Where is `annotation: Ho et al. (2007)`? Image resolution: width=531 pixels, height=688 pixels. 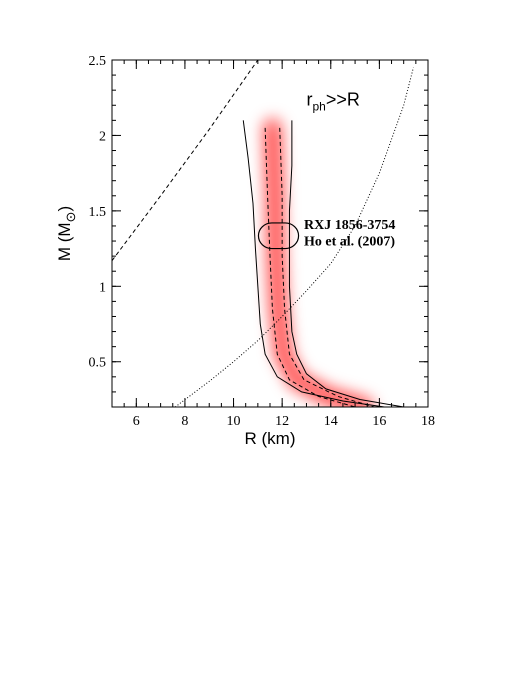 annotation: Ho et al. (2007) is located at coordinates (349, 242).